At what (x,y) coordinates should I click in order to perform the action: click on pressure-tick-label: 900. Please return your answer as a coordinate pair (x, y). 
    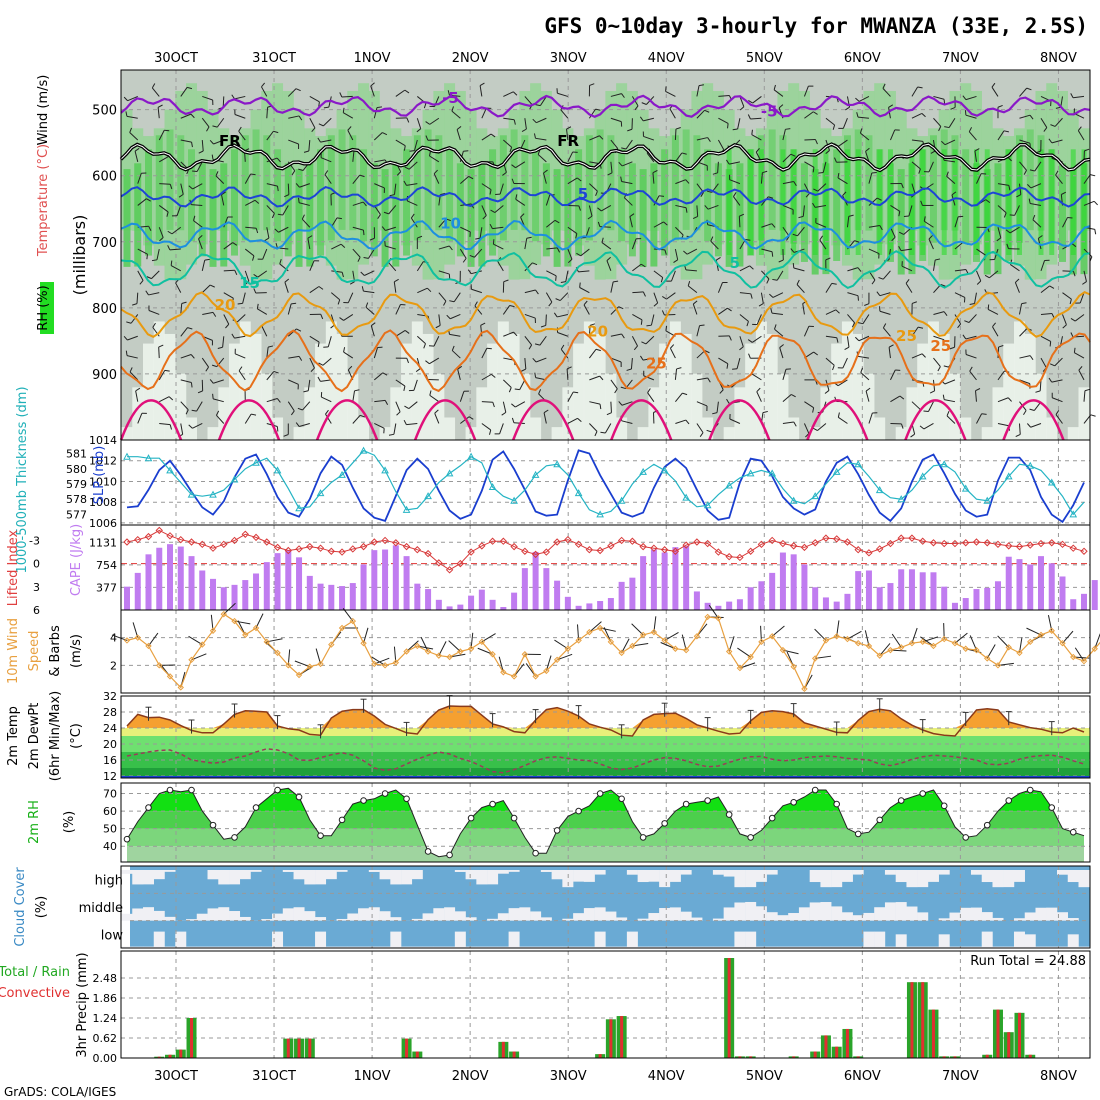
    Looking at the image, I should click on (104, 375).